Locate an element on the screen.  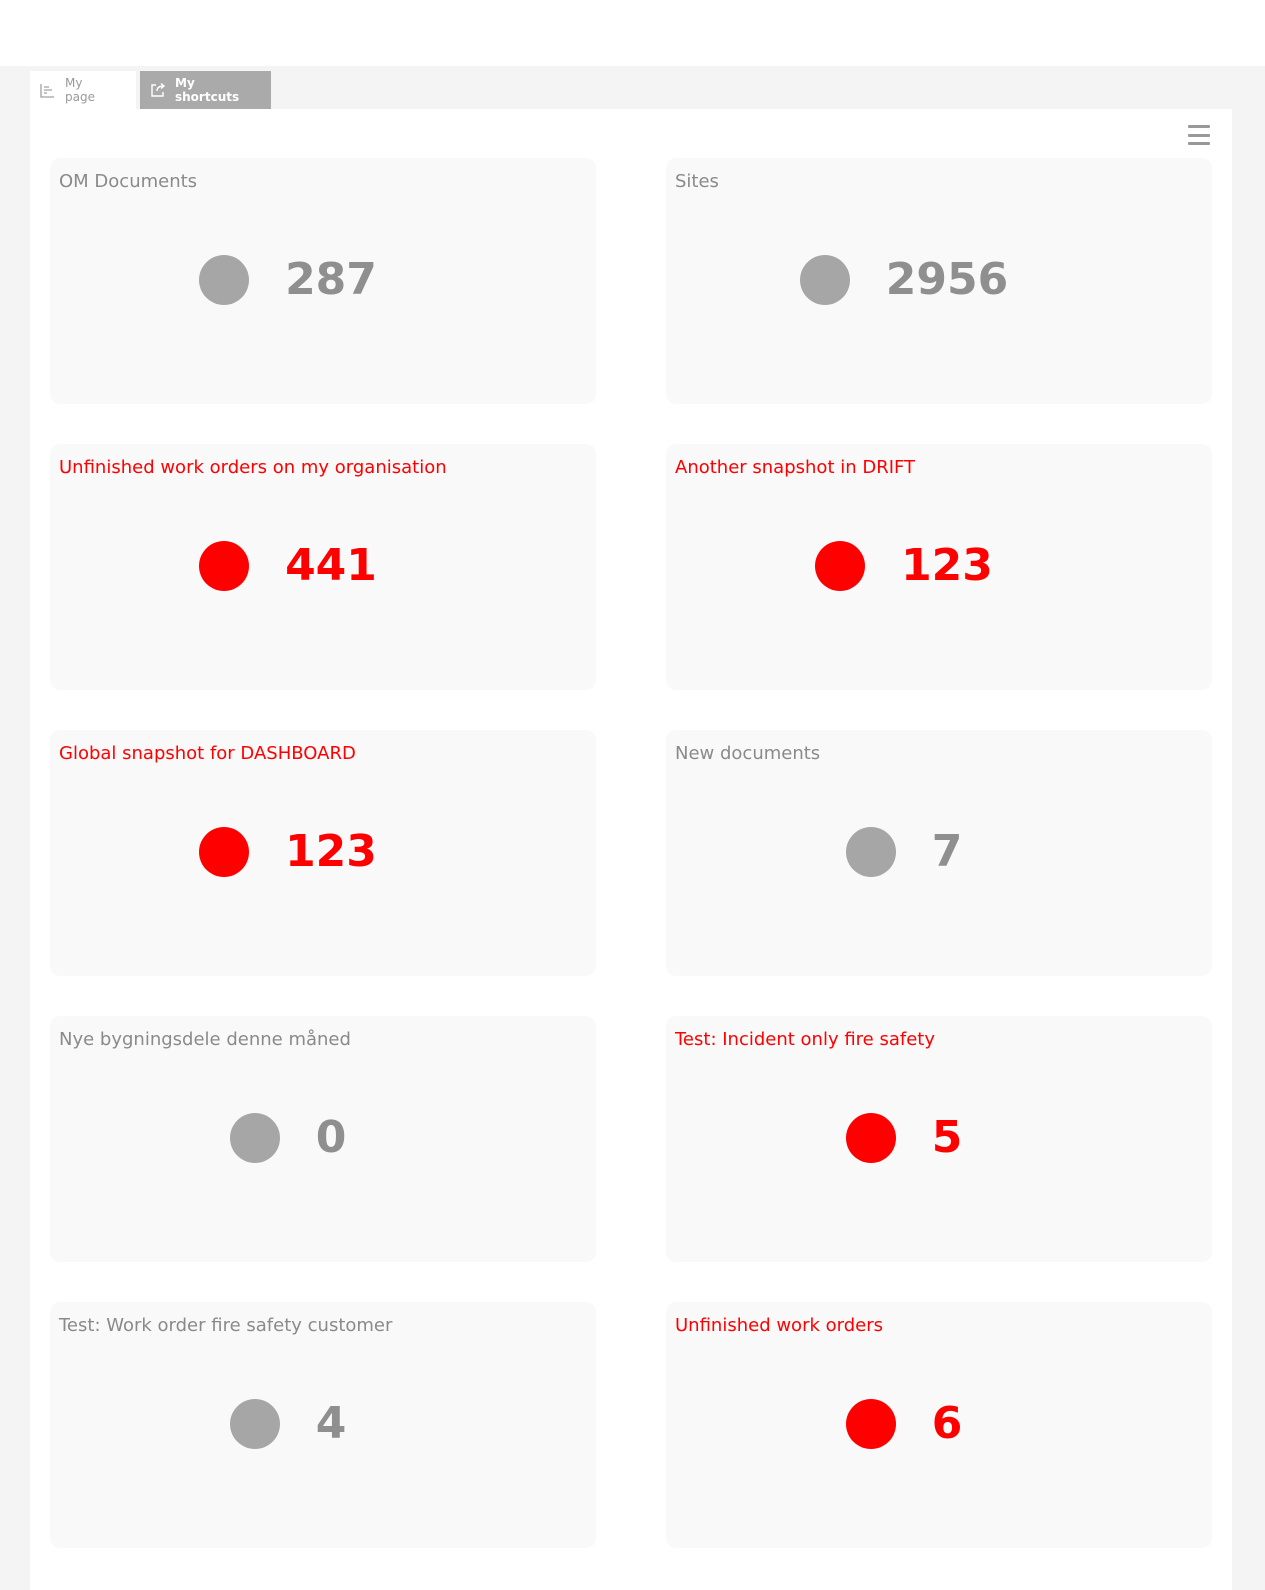
card-metric: 7 is located at coordinates (939, 852).